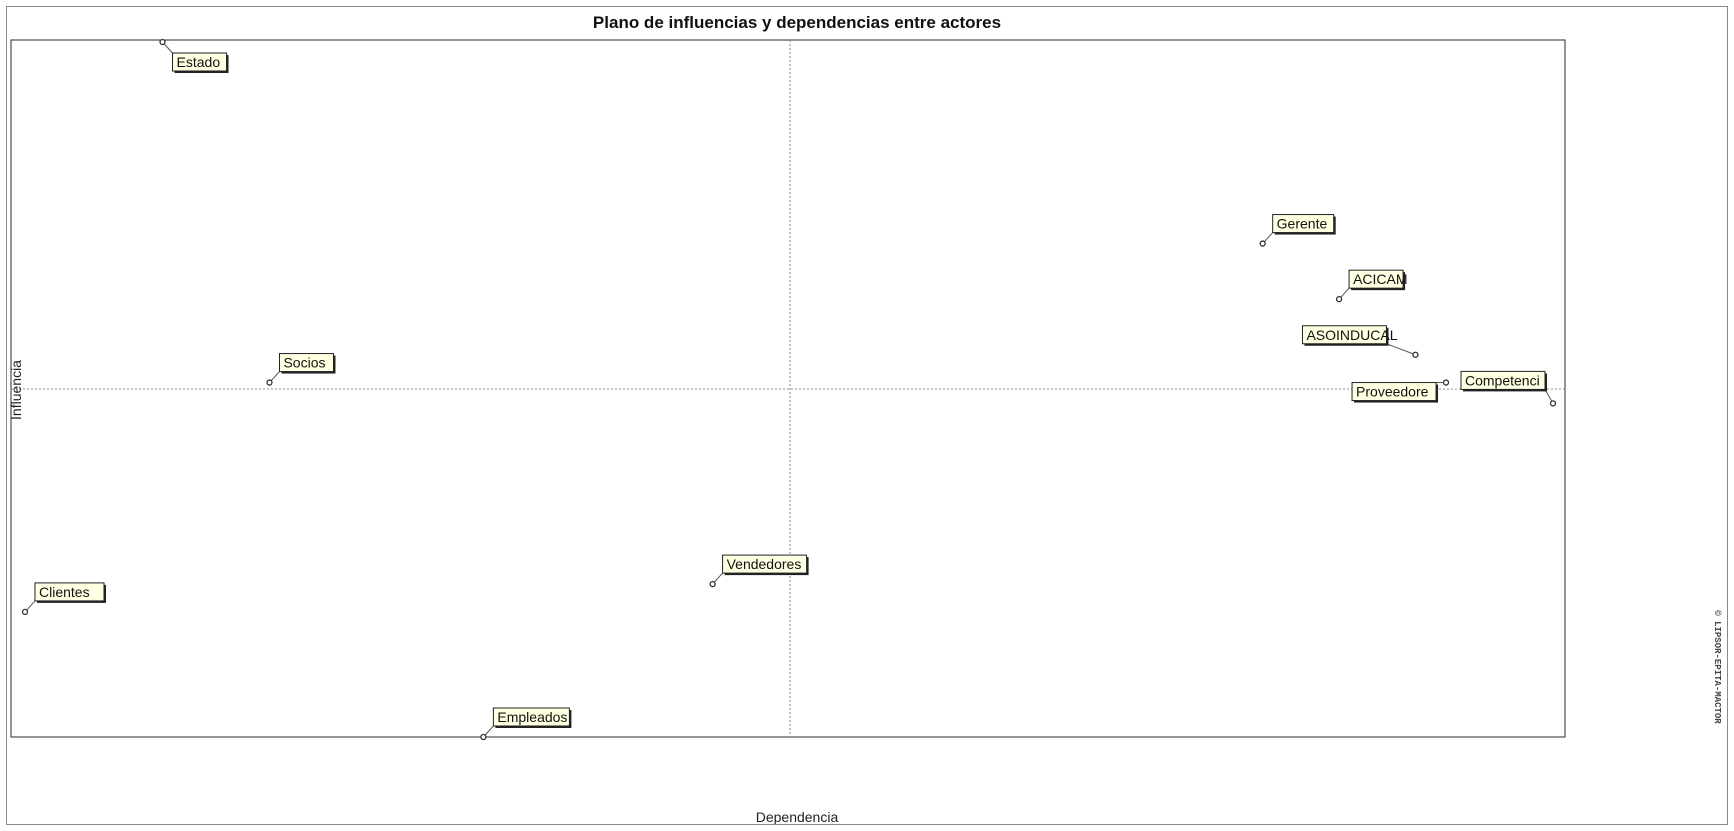  What do you see at coordinates (1351, 335) in the screenshot?
I see `point-label: ASOINDUCAL` at bounding box center [1351, 335].